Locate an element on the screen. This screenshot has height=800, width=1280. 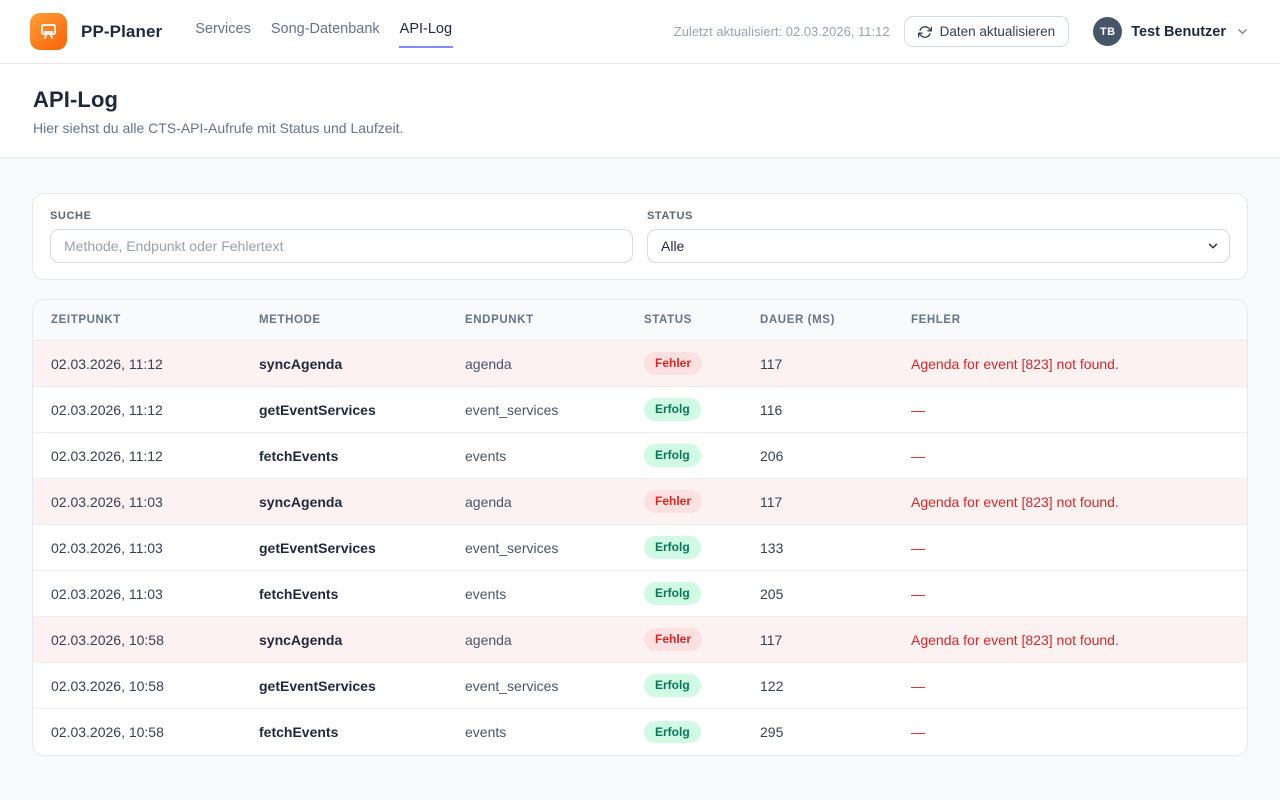
column-header-zeitpunkt: ZEITPUNKT is located at coordinates (146, 320).